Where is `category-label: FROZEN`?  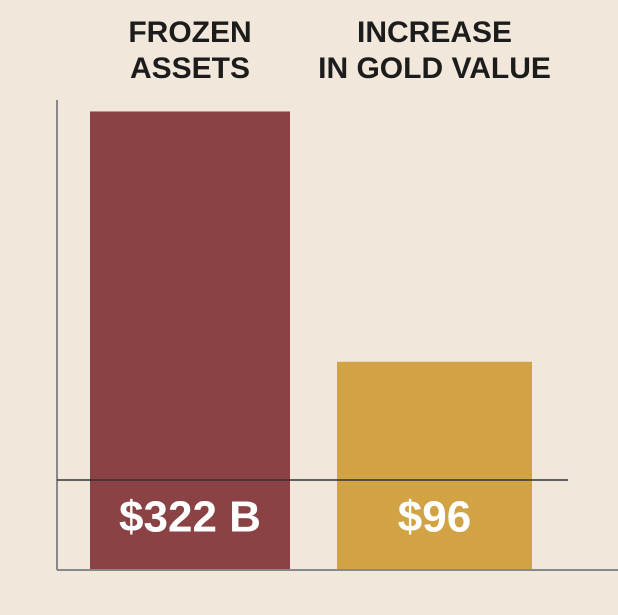
category-label: FROZEN is located at coordinates (189, 32).